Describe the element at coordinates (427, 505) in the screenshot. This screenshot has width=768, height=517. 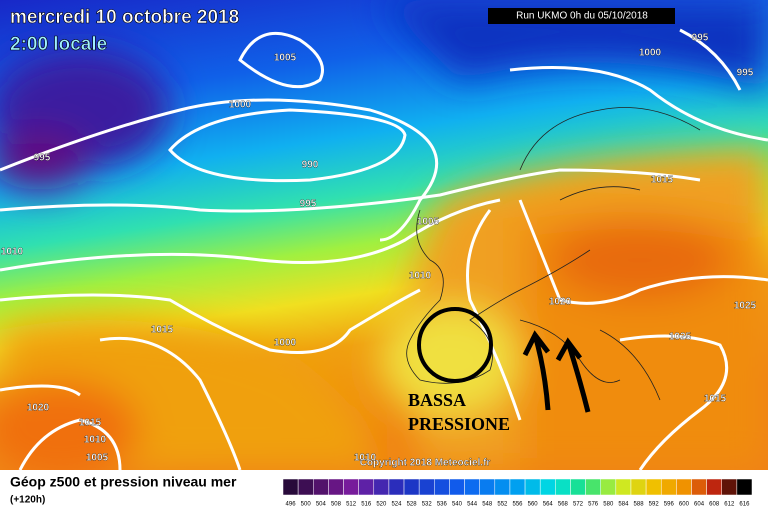
I see `scale-label: 532` at that location.